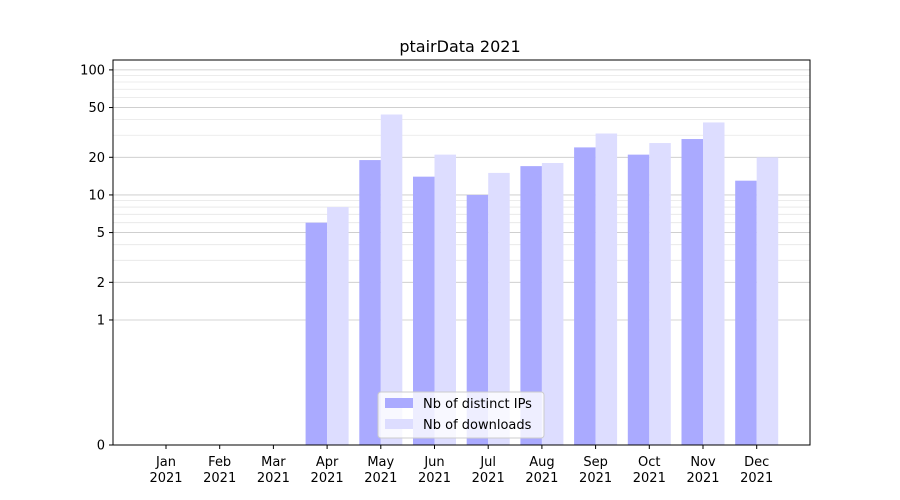  What do you see at coordinates (702, 470) in the screenshot?
I see `x-tick-label: Nov 2021` at bounding box center [702, 470].